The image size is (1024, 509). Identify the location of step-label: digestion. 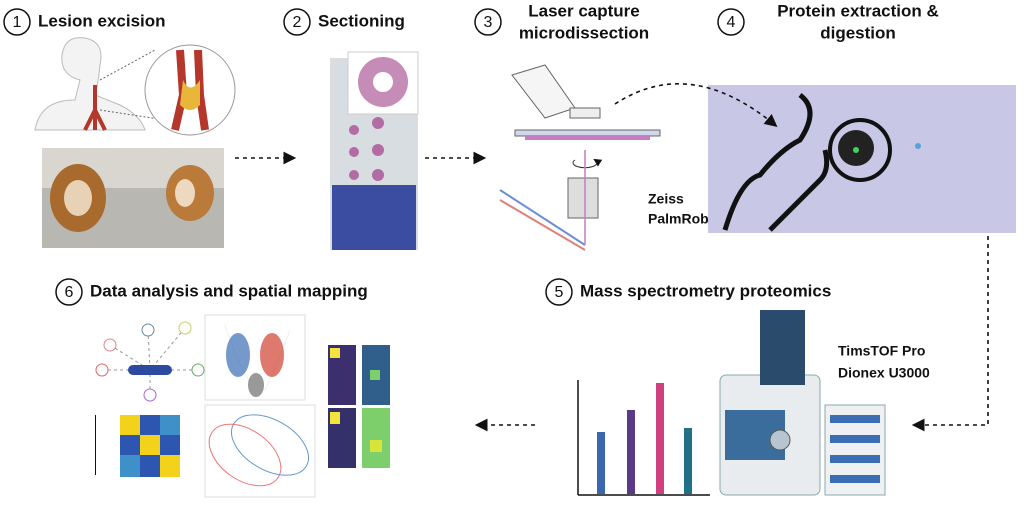
(858, 32).